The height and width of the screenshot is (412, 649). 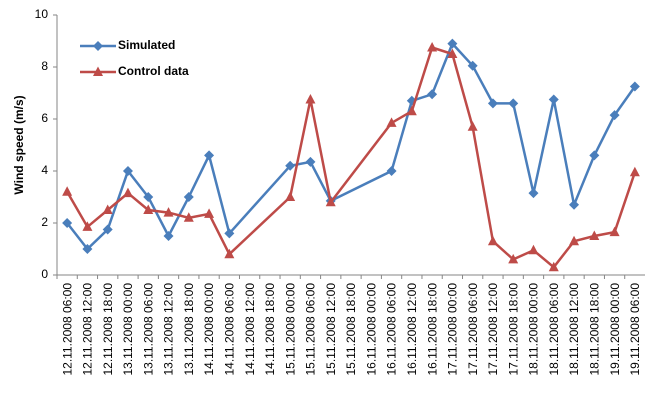 I want to click on x-tick-label: 18.11.2008 12:00, so click(x=574, y=329).